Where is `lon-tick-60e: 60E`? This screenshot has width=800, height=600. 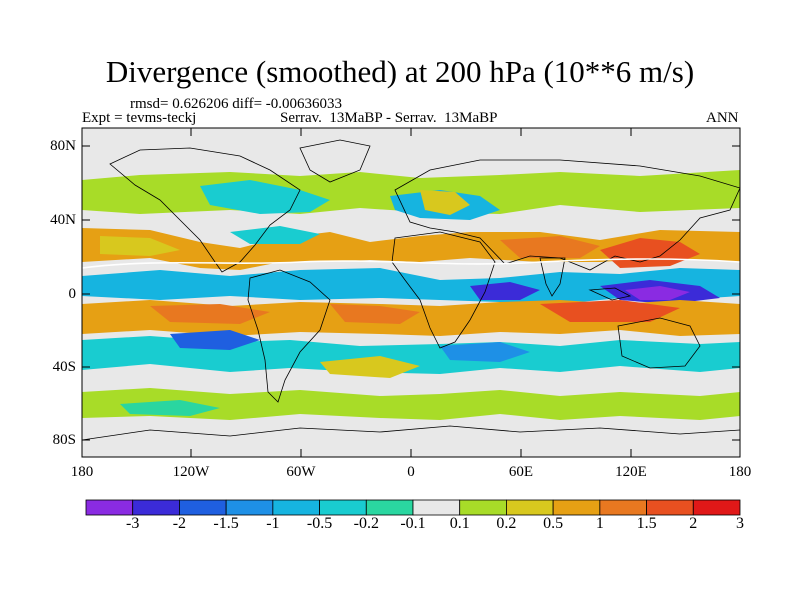
lon-tick-60e: 60E is located at coordinates (521, 472).